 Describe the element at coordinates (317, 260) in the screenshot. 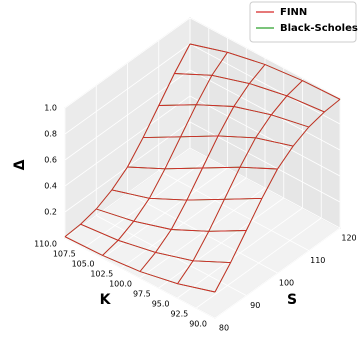

I see `x-tick-label: 110` at that location.